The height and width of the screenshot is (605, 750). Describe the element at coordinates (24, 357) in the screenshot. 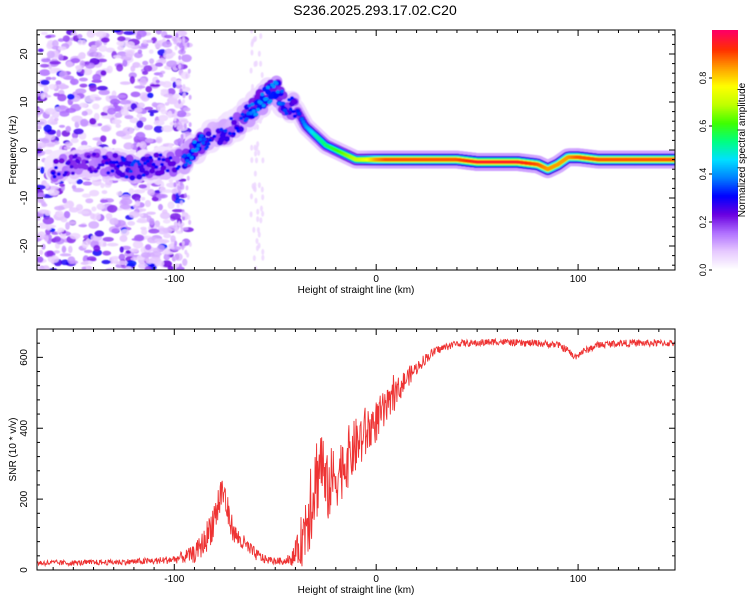

I see `snr-y-tick-label: 600` at that location.